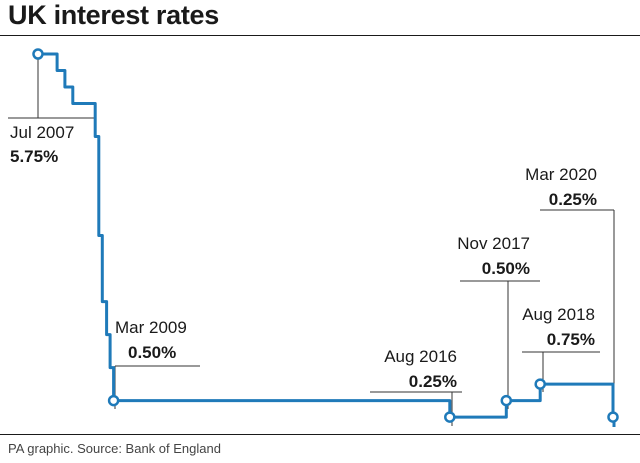  I want to click on annotation-value: 5.75%, so click(34, 156).